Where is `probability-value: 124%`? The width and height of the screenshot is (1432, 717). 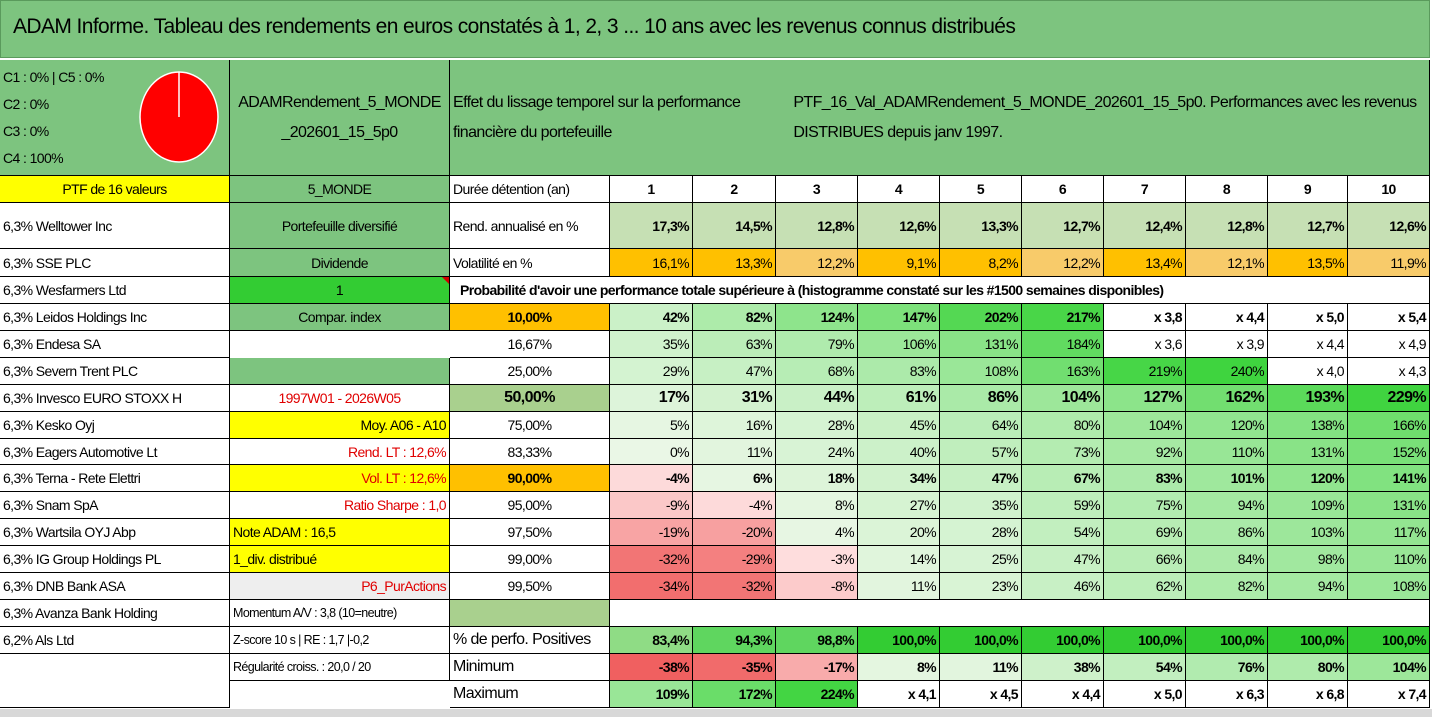
probability-value: 124% is located at coordinates (817, 317).